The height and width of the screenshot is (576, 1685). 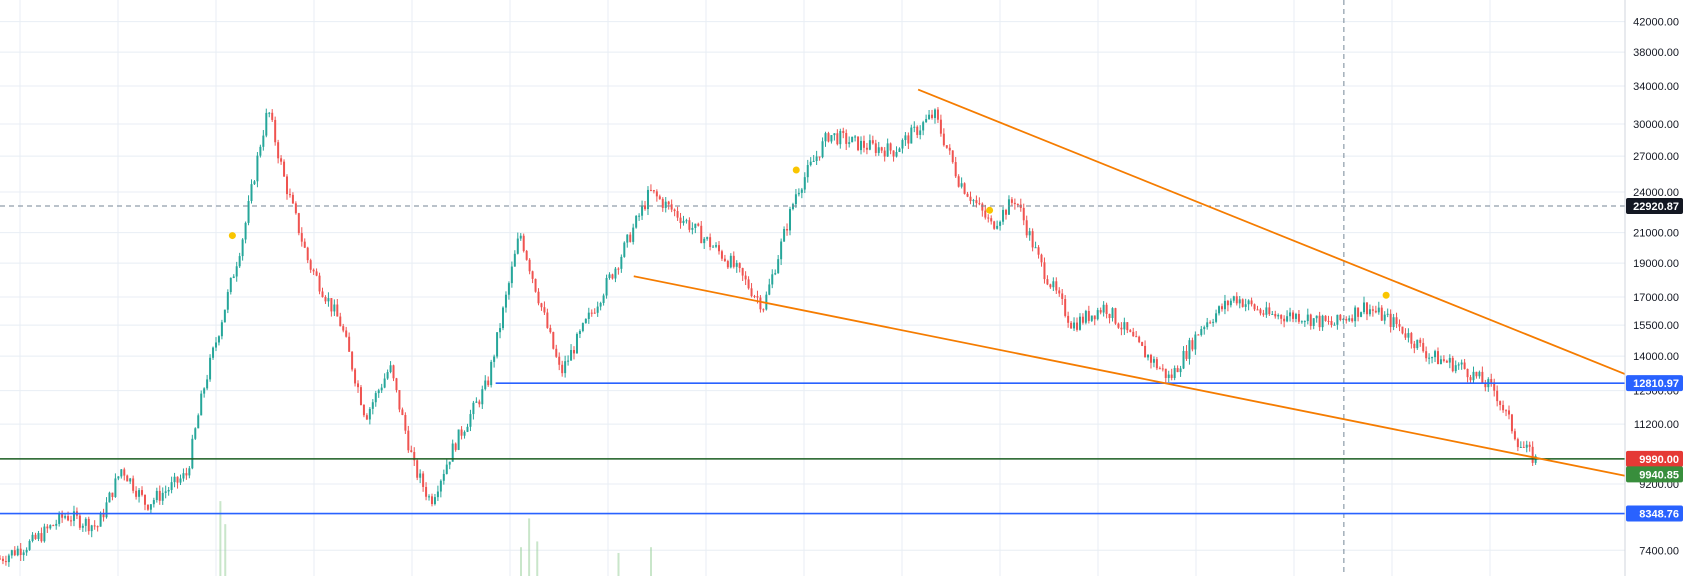 I want to click on crosshair-price-tag-background, so click(x=1654, y=206).